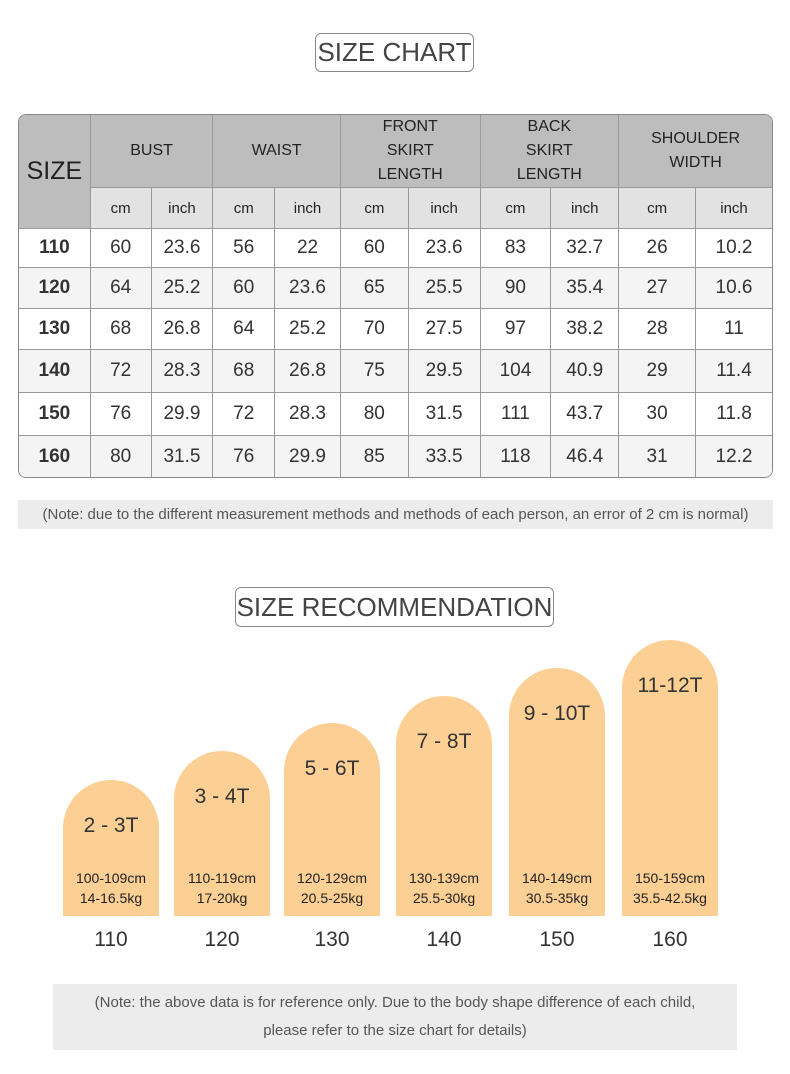 Image resolution: width=790 pixels, height=1074 pixels. Describe the element at coordinates (152, 151) in the screenshot. I see `group-header: BUST` at that location.